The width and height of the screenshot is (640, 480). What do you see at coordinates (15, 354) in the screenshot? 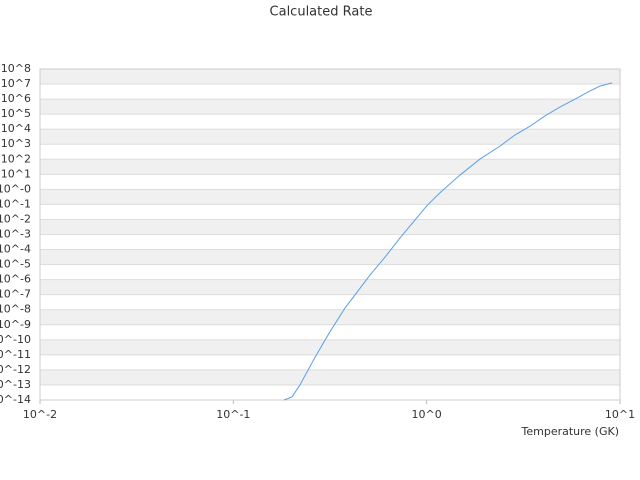
I see `y-tick-label: 10^-11` at bounding box center [15, 354].